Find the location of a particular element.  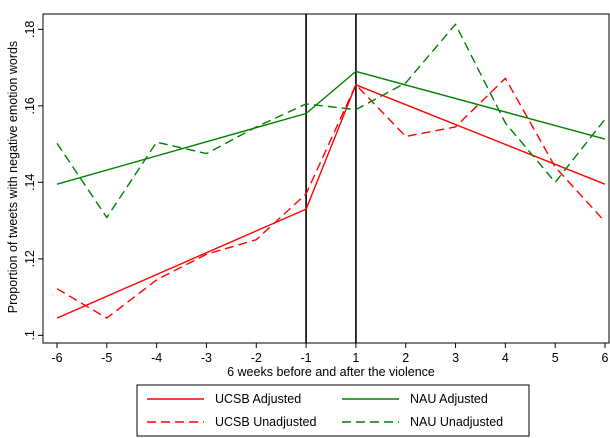

event-lines is located at coordinates (331, 178).